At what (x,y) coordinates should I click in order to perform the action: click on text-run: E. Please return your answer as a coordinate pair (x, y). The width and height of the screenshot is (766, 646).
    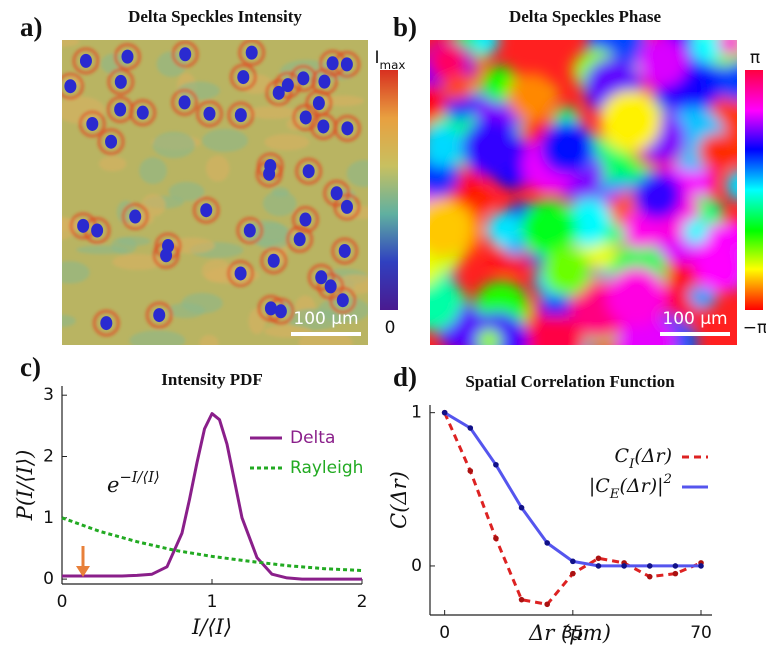
    Looking at the image, I should click on (614, 494).